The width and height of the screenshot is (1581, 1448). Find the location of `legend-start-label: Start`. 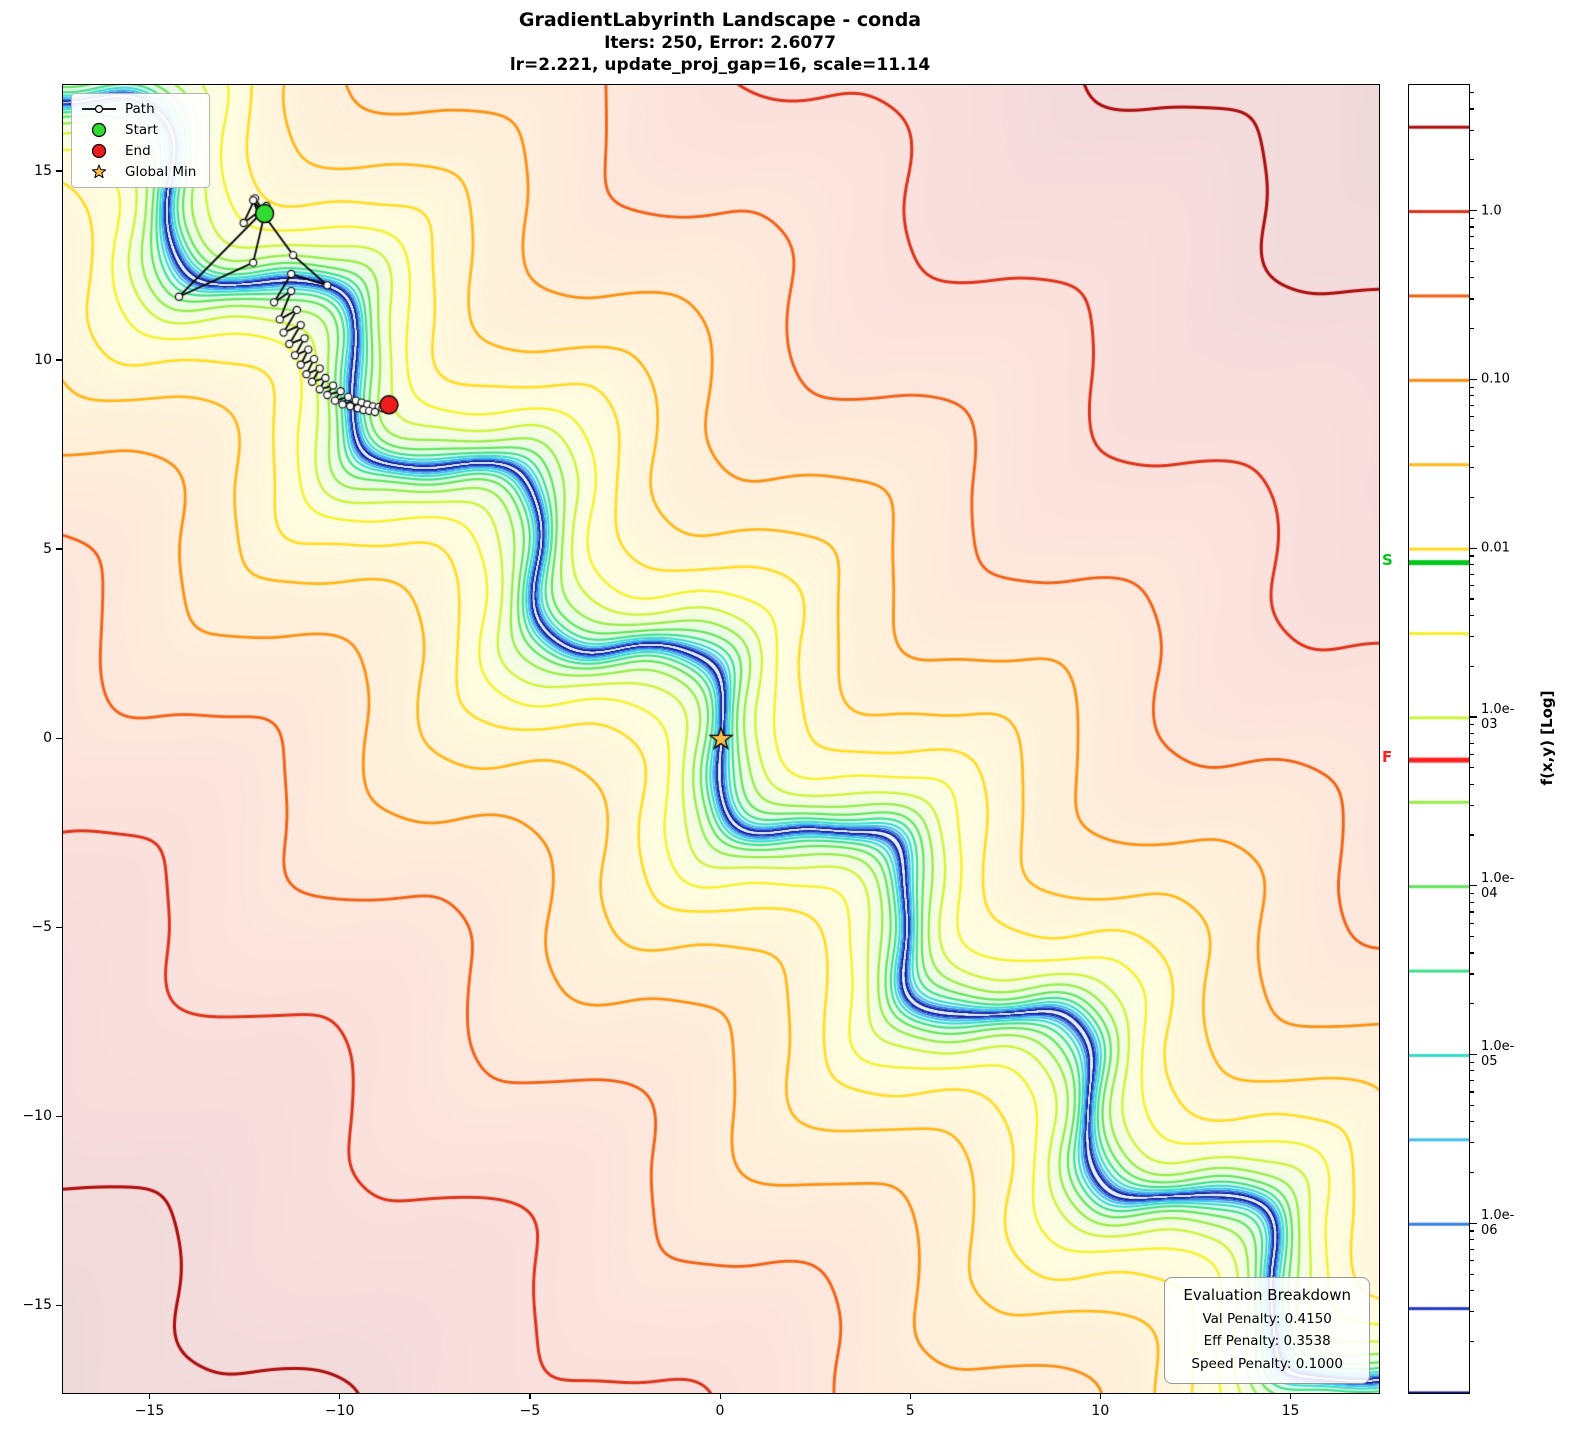

legend-start-label: Start is located at coordinates (141, 130).